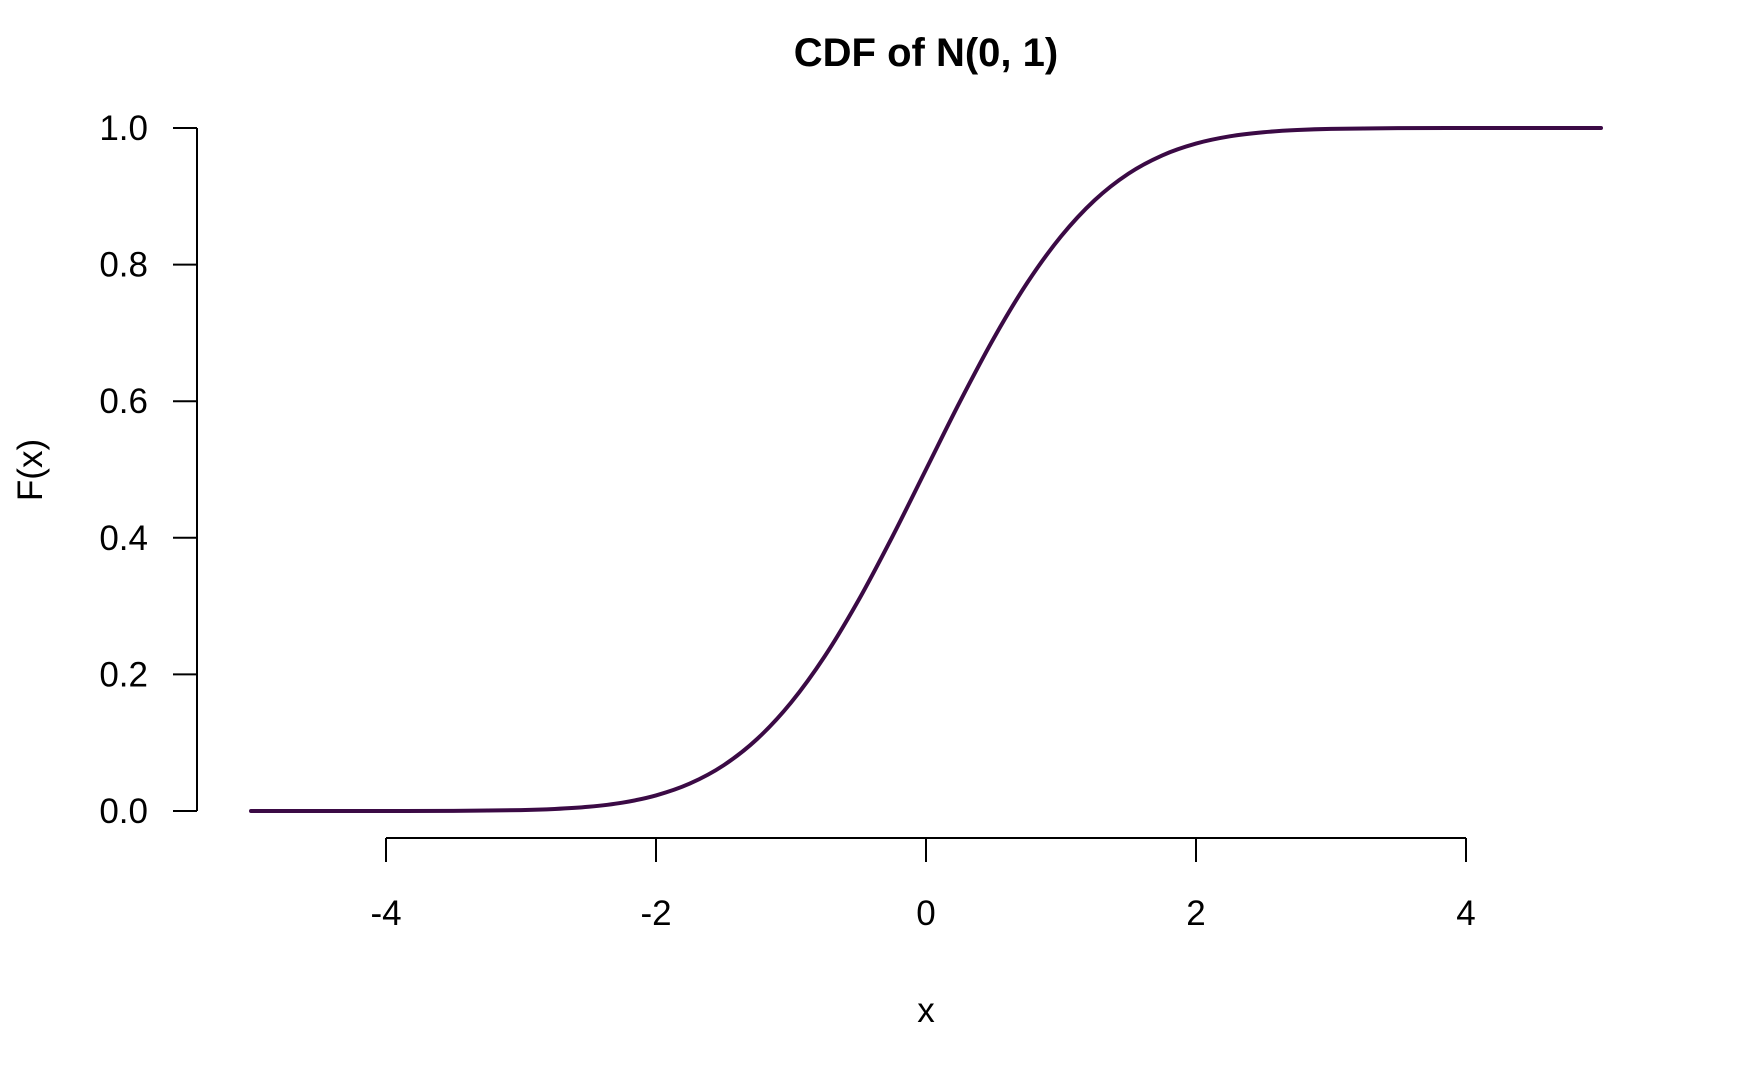 This screenshot has height=1081, width=1750. Describe the element at coordinates (123, 811) in the screenshot. I see `y-tick-label: 0.0` at that location.